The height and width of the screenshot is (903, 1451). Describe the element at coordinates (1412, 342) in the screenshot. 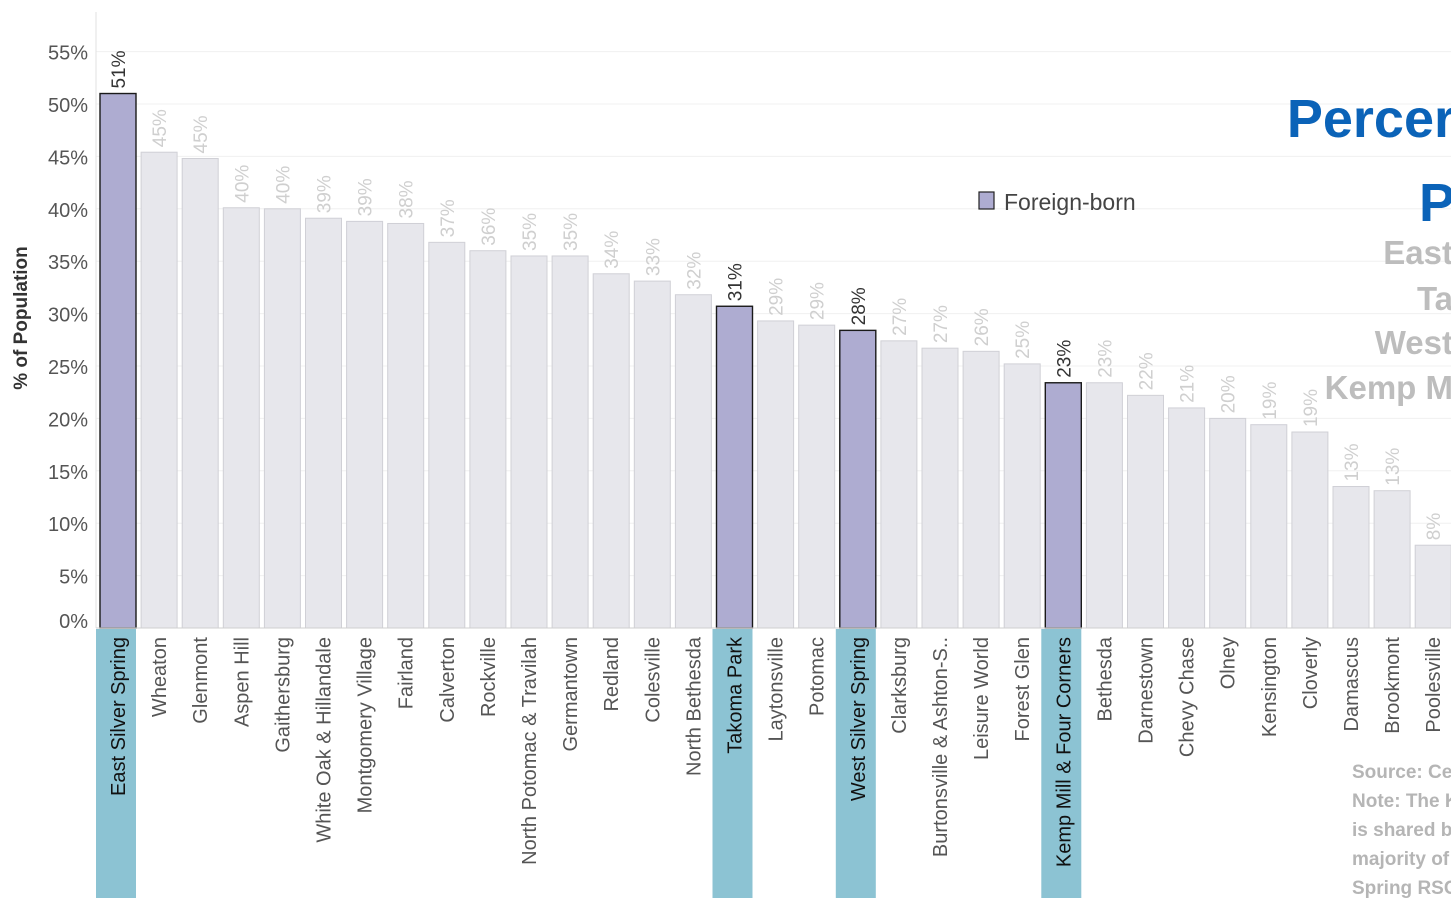

I see `subtitle-west: West` at that location.